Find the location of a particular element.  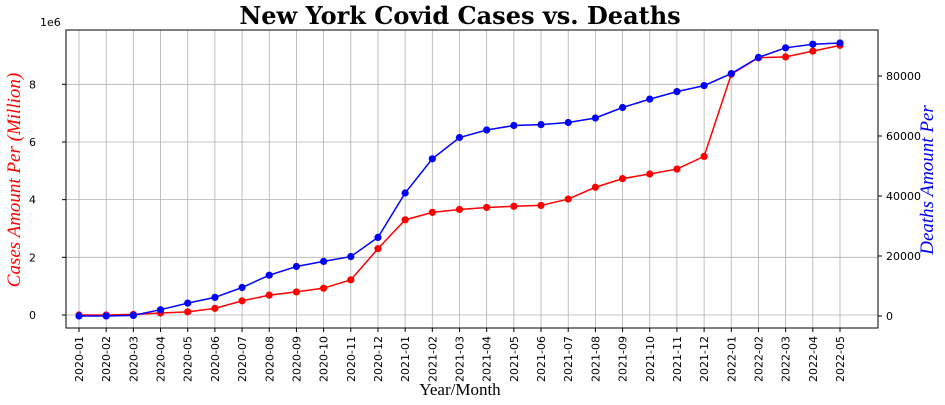

right-tick-label: 40000 is located at coordinates (903, 196).